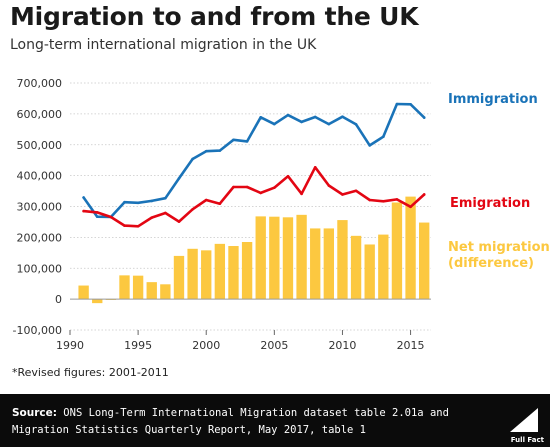  I want to click on x-tick-label: 1995, so click(138, 345).